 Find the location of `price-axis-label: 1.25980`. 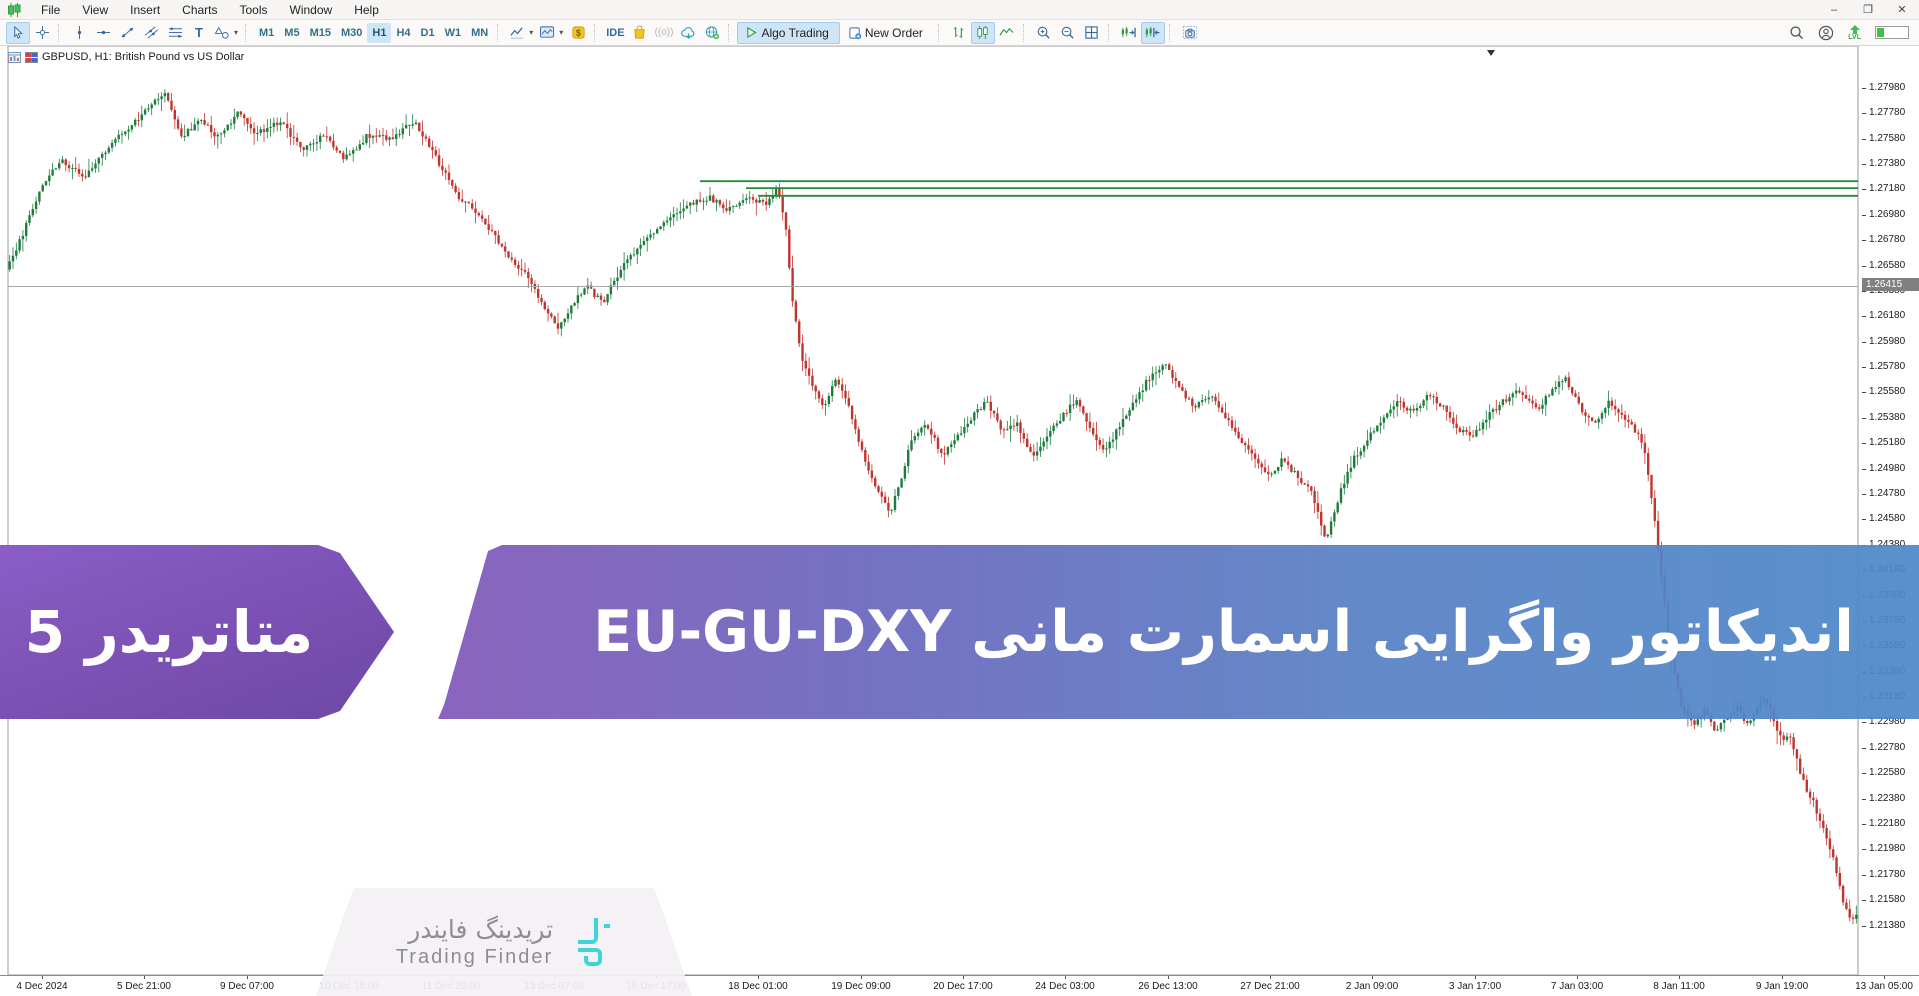

price-axis-label: 1.25980 is located at coordinates (1887, 341).